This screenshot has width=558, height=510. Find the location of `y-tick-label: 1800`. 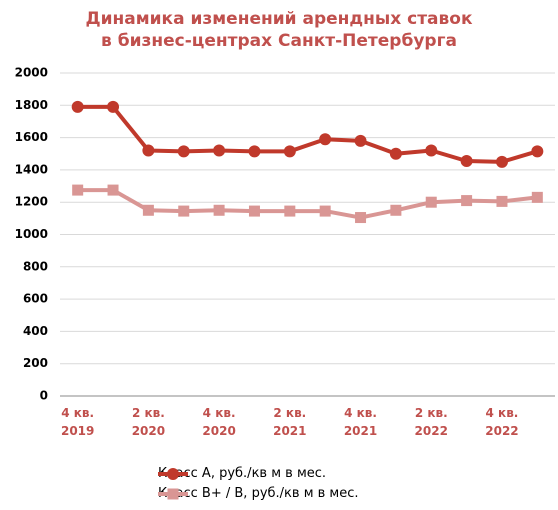

y-tick-label: 1800 is located at coordinates (31, 105).